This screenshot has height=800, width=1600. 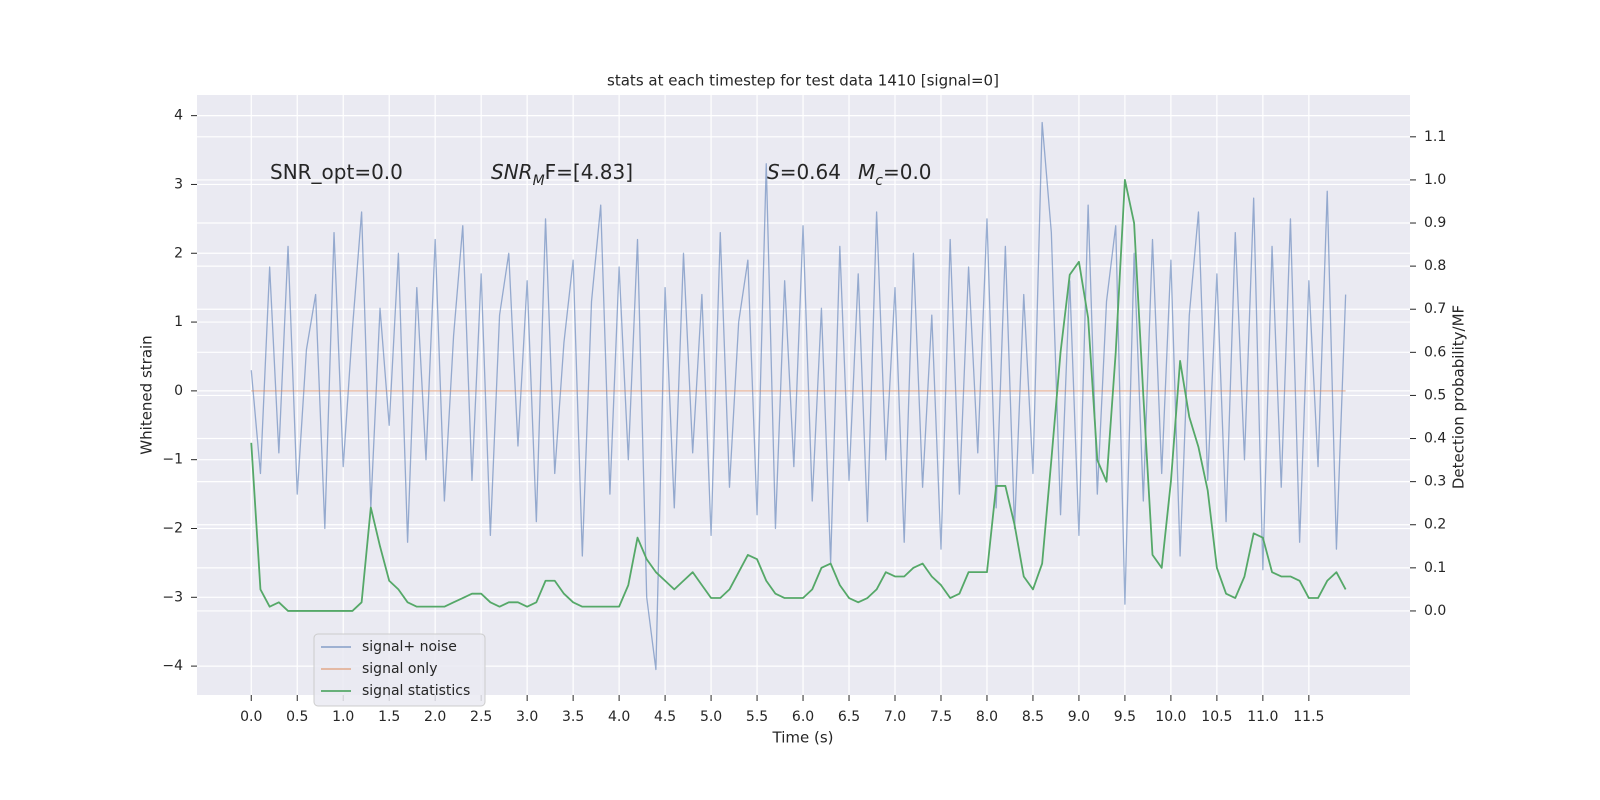 What do you see at coordinates (987, 717) in the screenshot?
I see `x-tick-label: 8.0` at bounding box center [987, 717].